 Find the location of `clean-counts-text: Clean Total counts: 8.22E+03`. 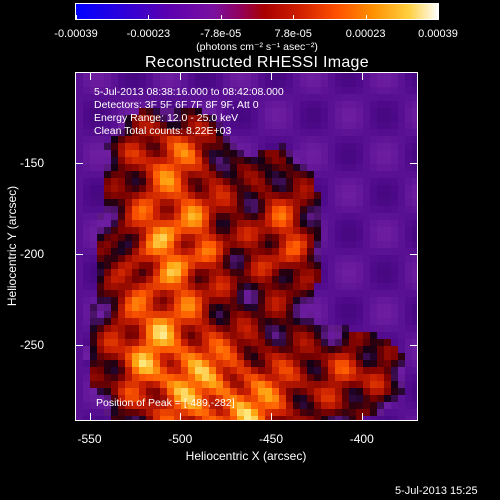

clean-counts-text: Clean Total counts: 8.22E+03 is located at coordinates (163, 131).